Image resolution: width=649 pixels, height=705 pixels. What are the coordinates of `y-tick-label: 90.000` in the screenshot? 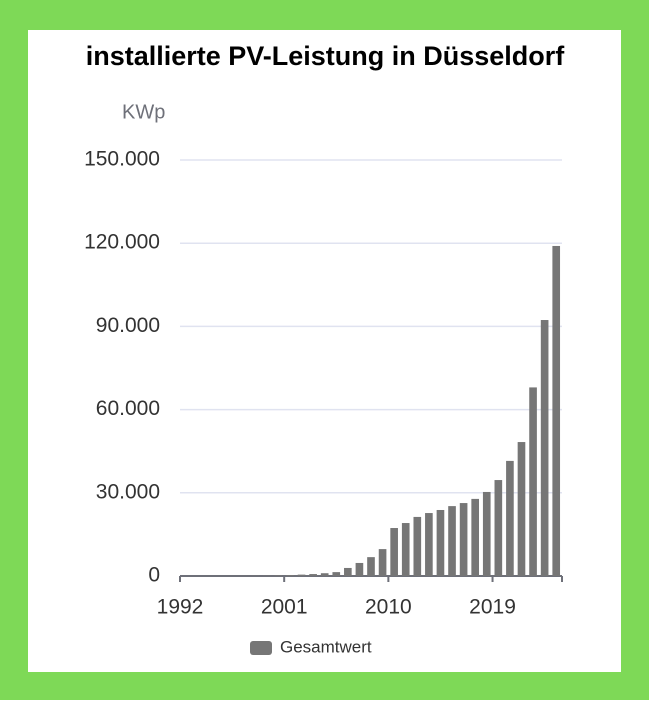 It's located at (128, 325).